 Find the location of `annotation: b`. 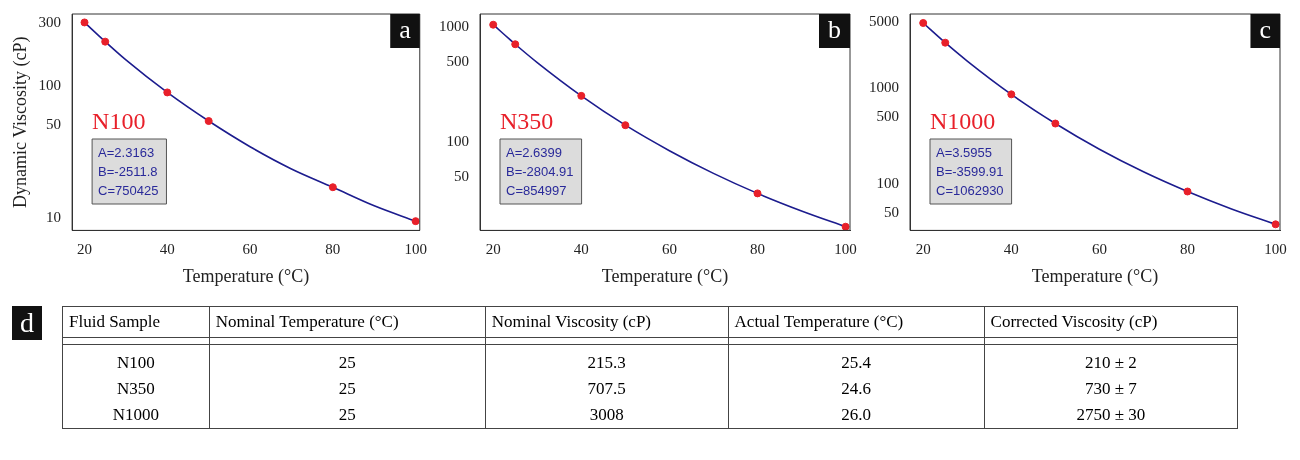

annotation: b is located at coordinates (834, 29).